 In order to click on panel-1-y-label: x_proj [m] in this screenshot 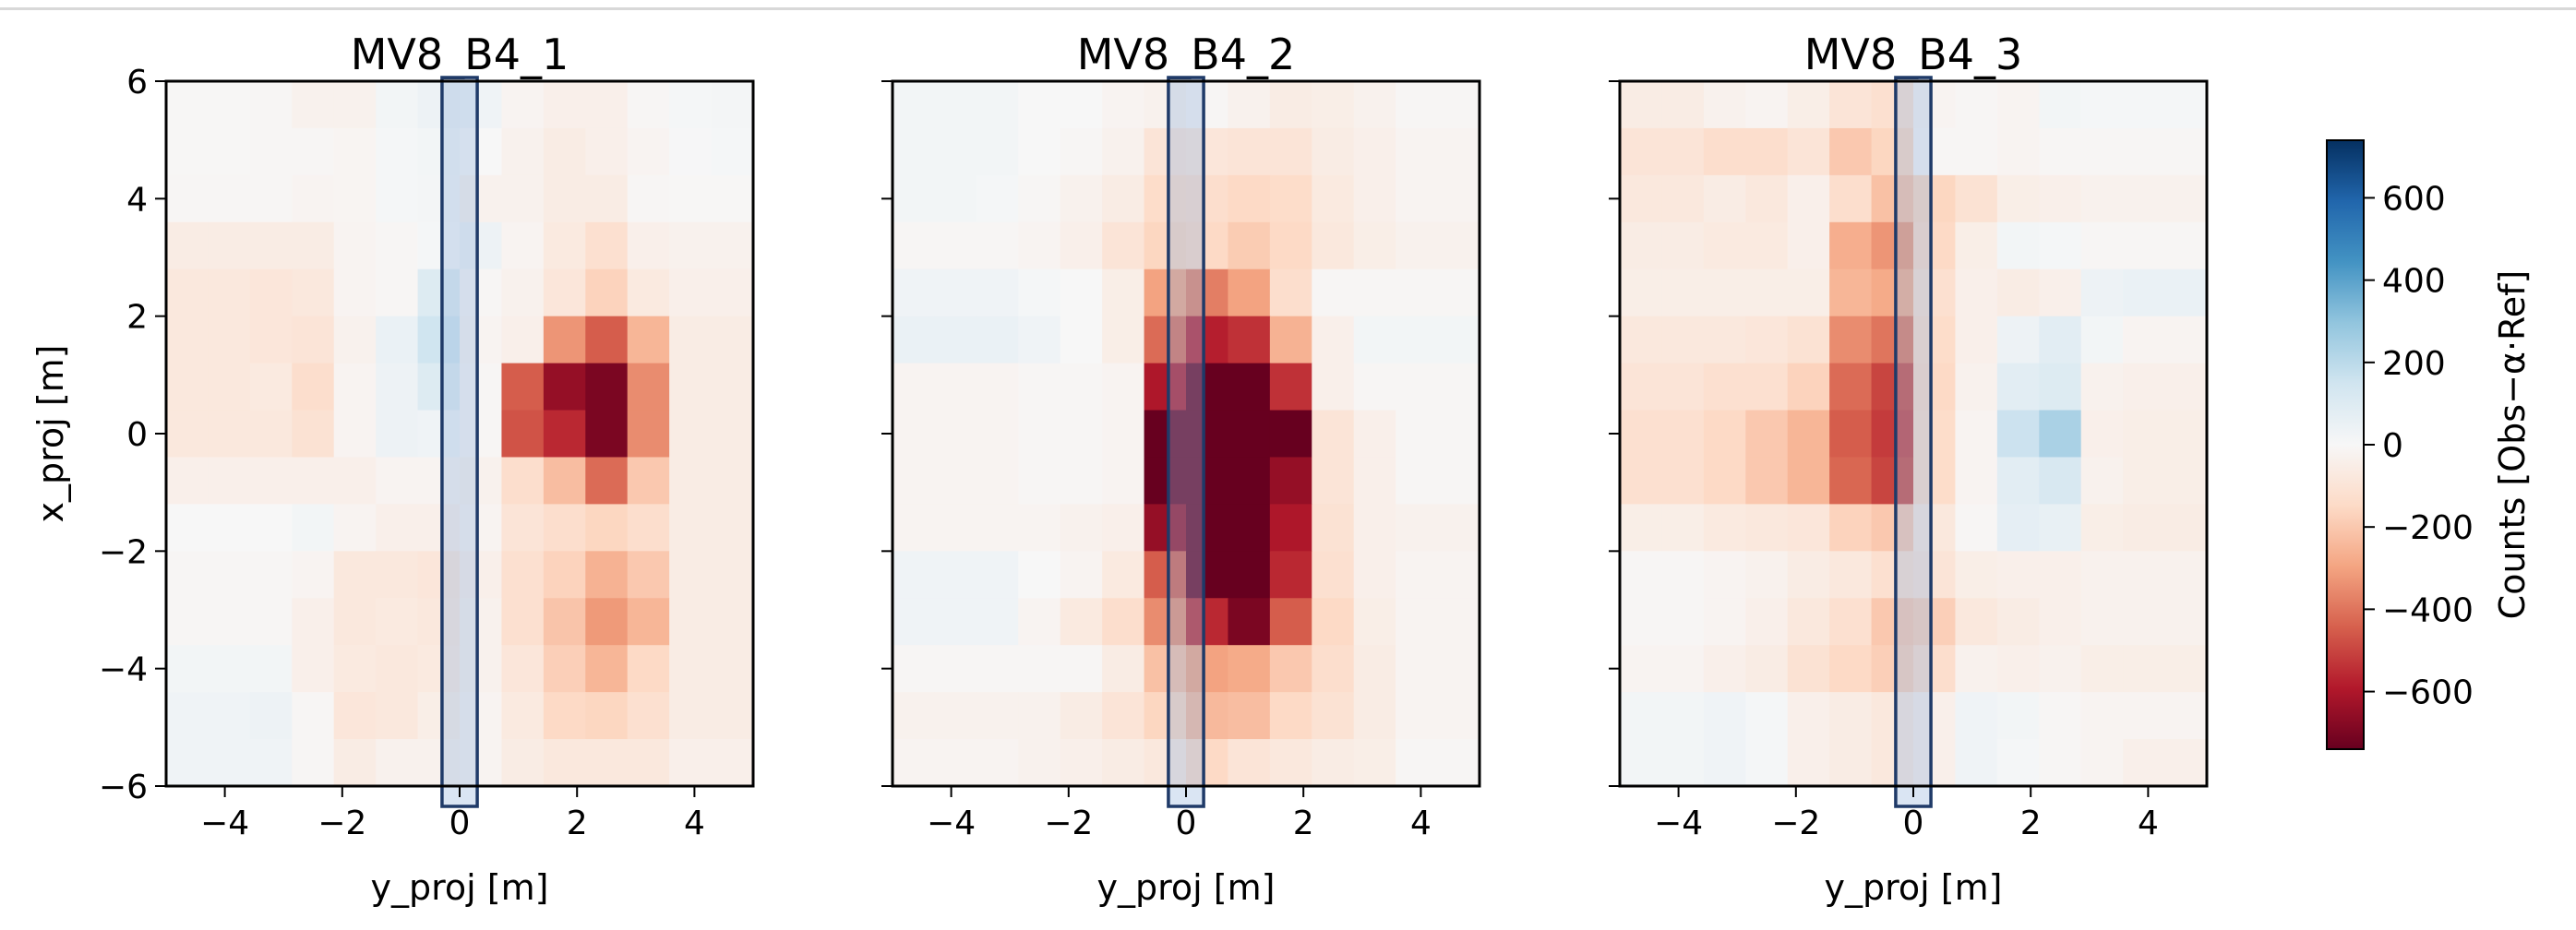, I will do `click(51, 434)`.